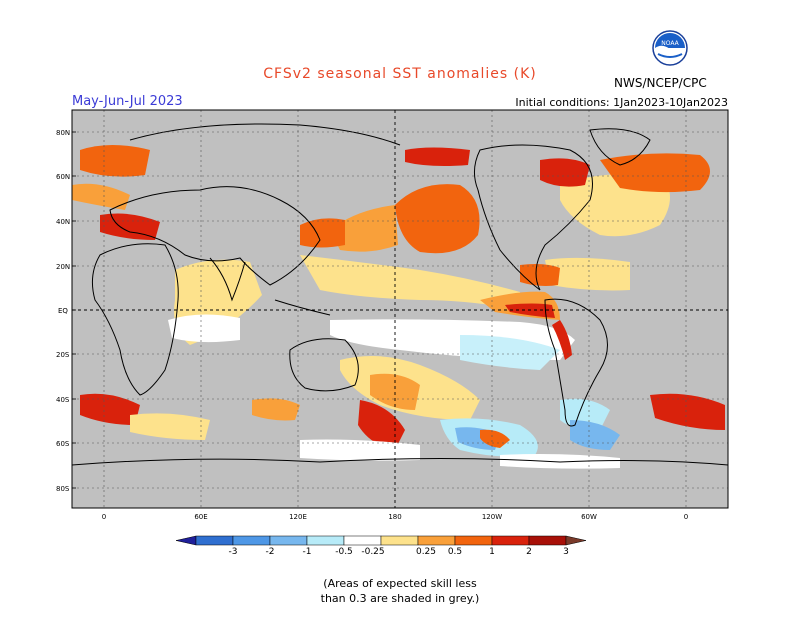 Image resolution: width=800 pixels, height=618 pixels. What do you see at coordinates (426, 552) in the screenshot?
I see `colorbar-label: 0.25` at bounding box center [426, 552].